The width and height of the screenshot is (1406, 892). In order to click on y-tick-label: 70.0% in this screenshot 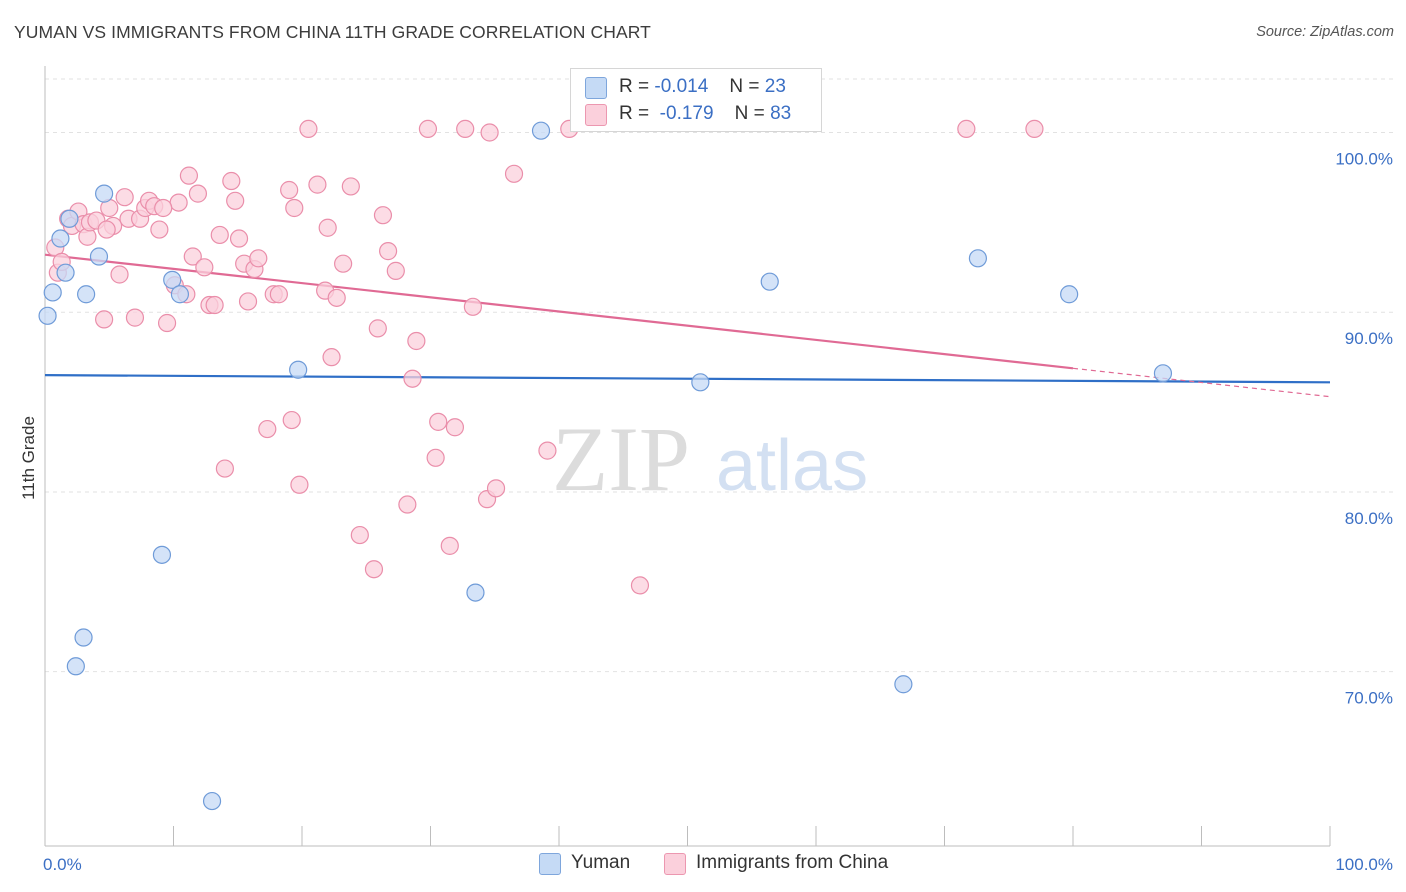, I will do `click(1369, 698)`.